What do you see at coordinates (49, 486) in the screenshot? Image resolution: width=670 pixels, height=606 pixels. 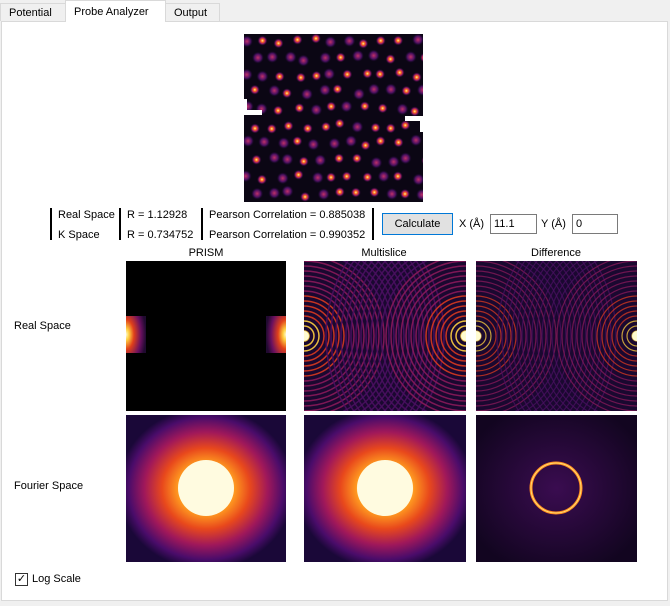 I see `row-label-fourier-space: Fourier Space` at bounding box center [49, 486].